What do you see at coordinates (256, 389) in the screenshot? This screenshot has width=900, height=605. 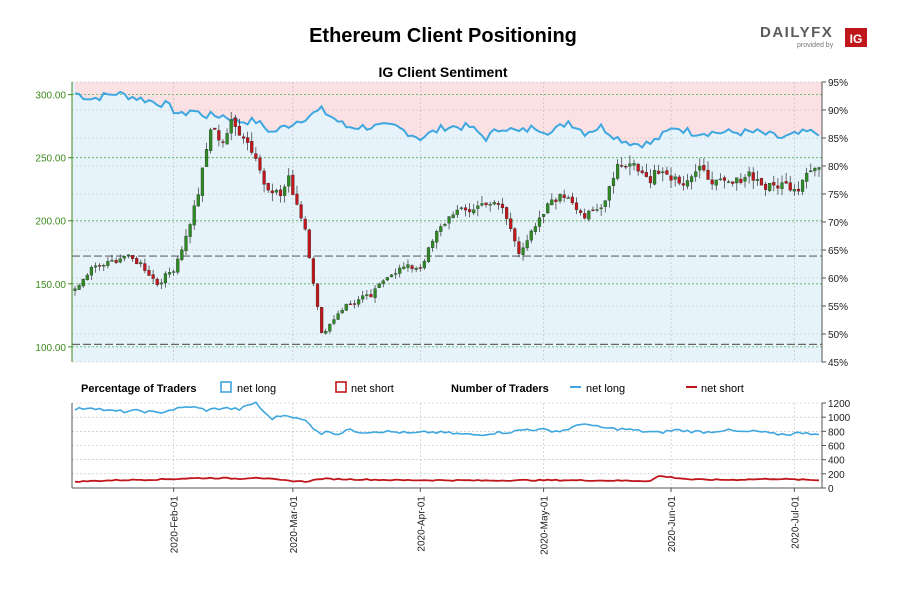 I see `legend-pct-long-label: net long` at bounding box center [256, 389].